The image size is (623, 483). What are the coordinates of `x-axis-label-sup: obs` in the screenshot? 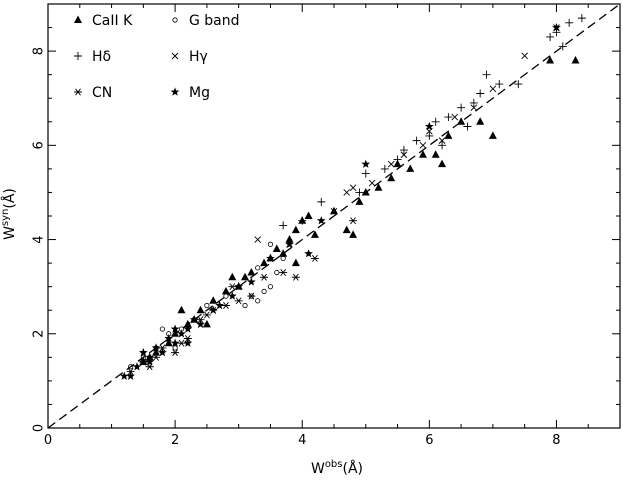 It's located at (334, 464).